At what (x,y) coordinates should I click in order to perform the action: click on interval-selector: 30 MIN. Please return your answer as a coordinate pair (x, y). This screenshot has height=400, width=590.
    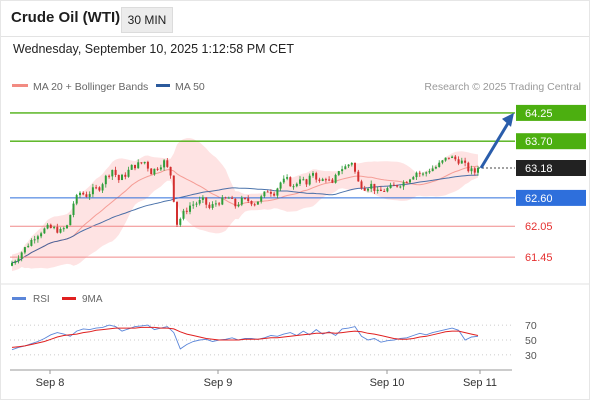
    Looking at the image, I should click on (147, 20).